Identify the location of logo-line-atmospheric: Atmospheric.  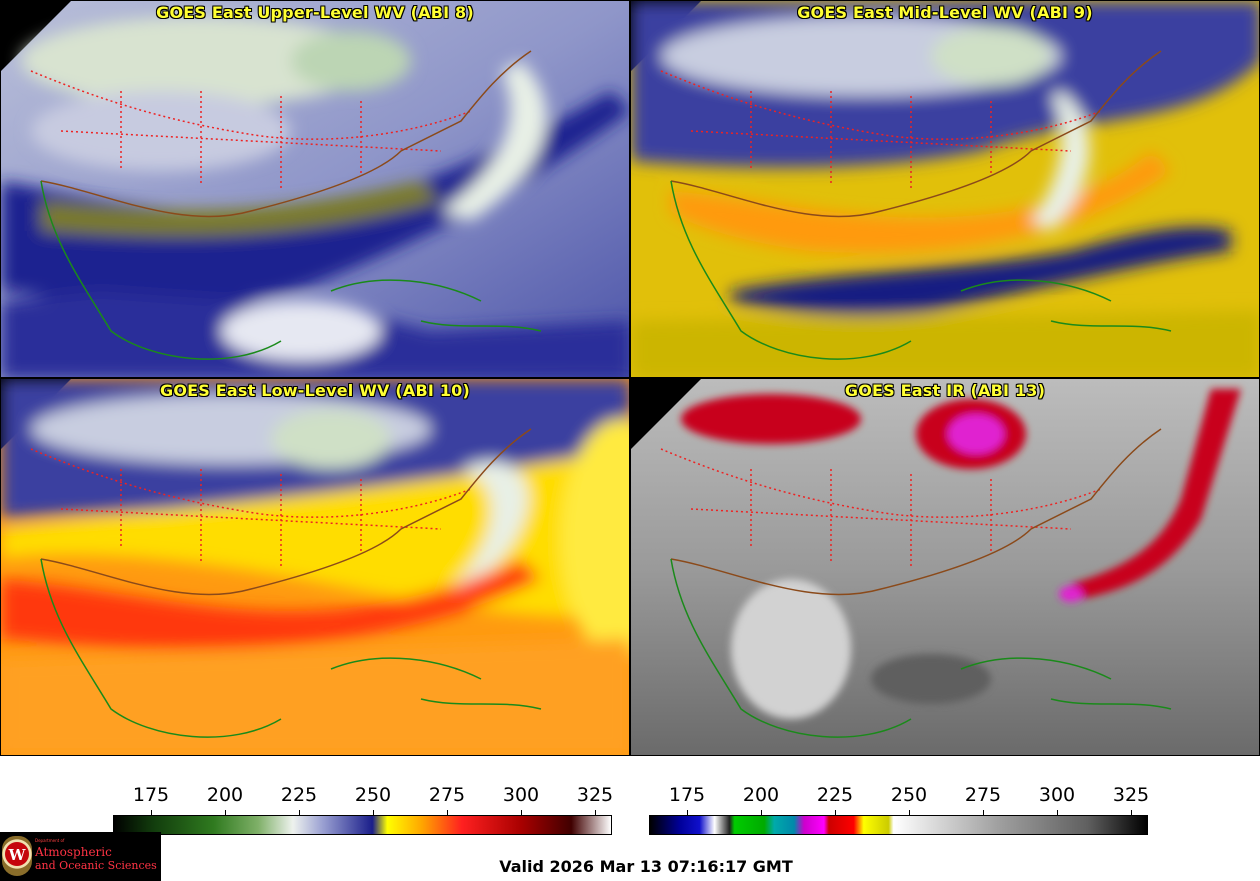
(73, 852).